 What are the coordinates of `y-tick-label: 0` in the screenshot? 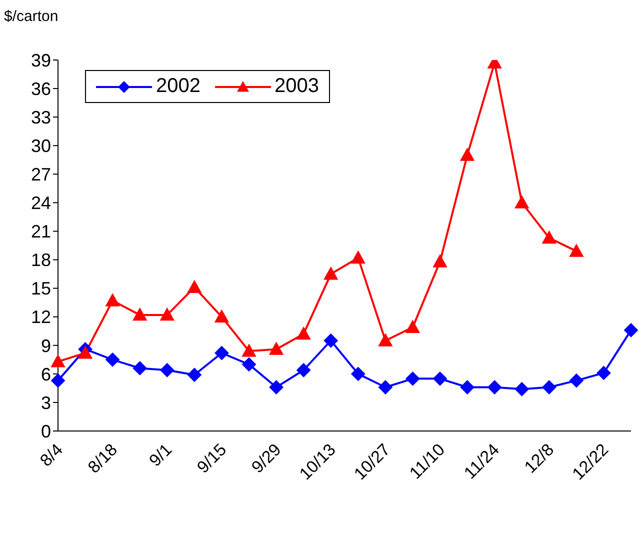 It's located at (45, 431).